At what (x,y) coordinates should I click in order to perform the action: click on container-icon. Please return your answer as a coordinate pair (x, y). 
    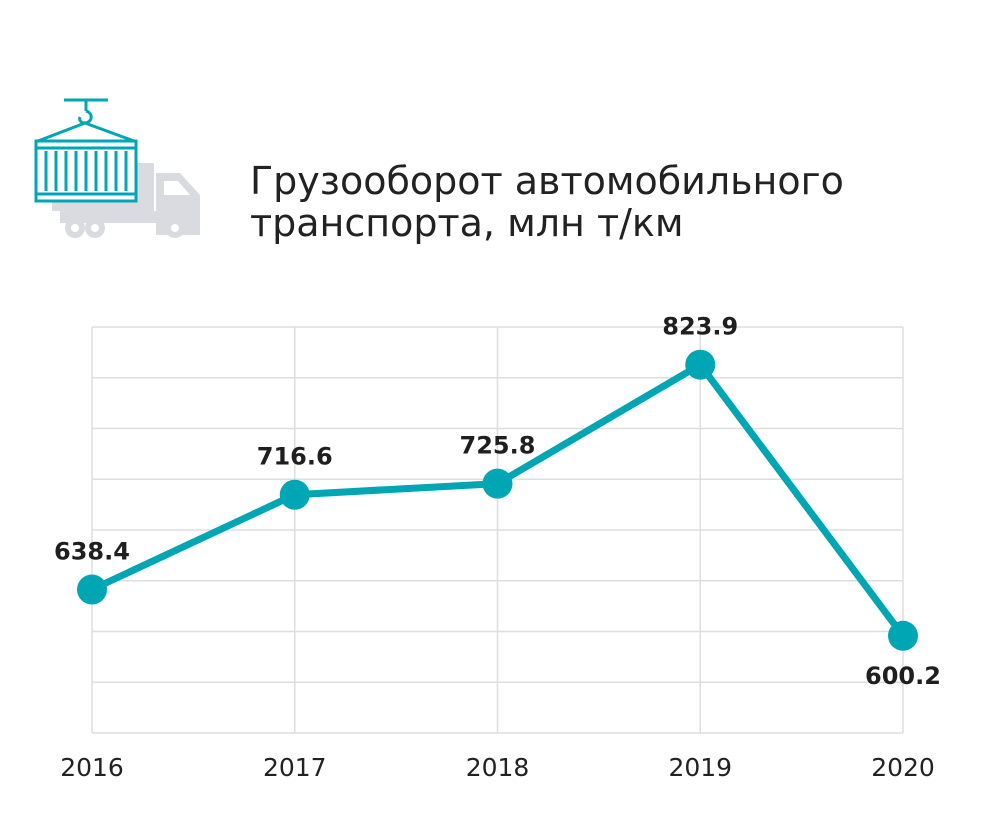
    Looking at the image, I should click on (86, 150).